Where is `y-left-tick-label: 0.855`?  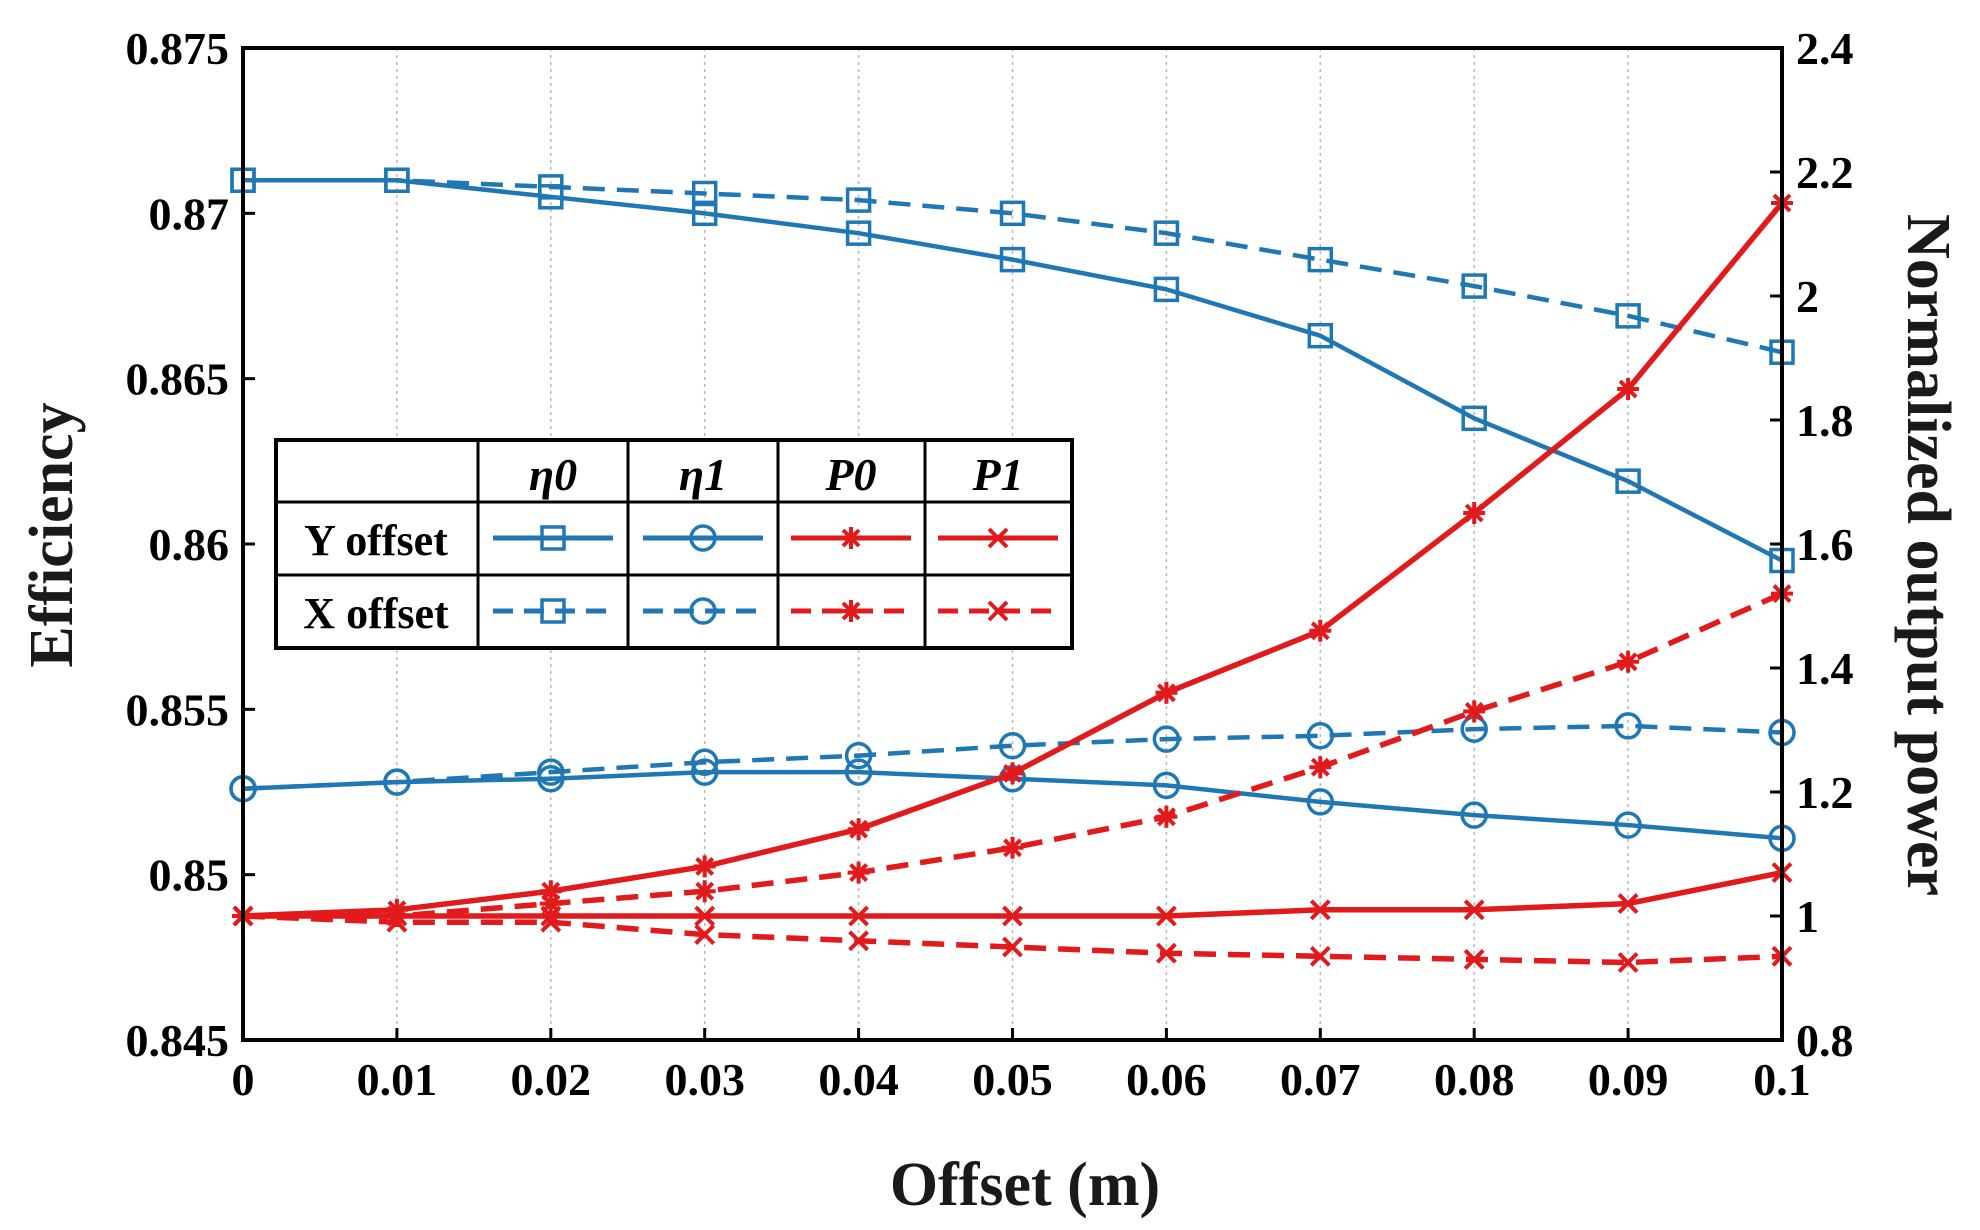
y-left-tick-label: 0.855 is located at coordinates (178, 709).